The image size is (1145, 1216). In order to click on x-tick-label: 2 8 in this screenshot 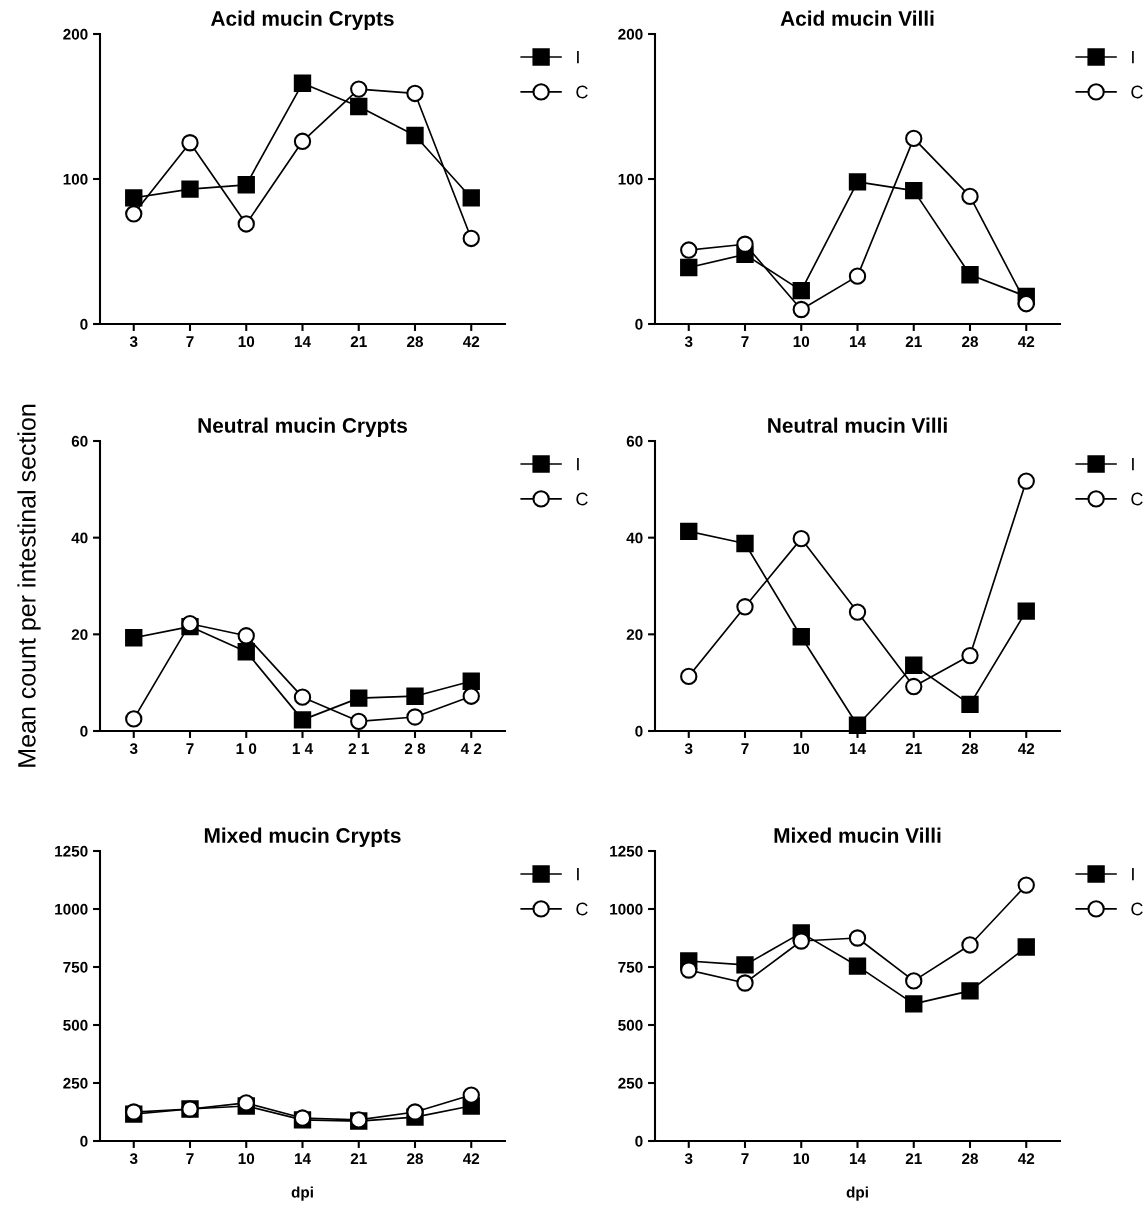, I will do `click(415, 749)`.